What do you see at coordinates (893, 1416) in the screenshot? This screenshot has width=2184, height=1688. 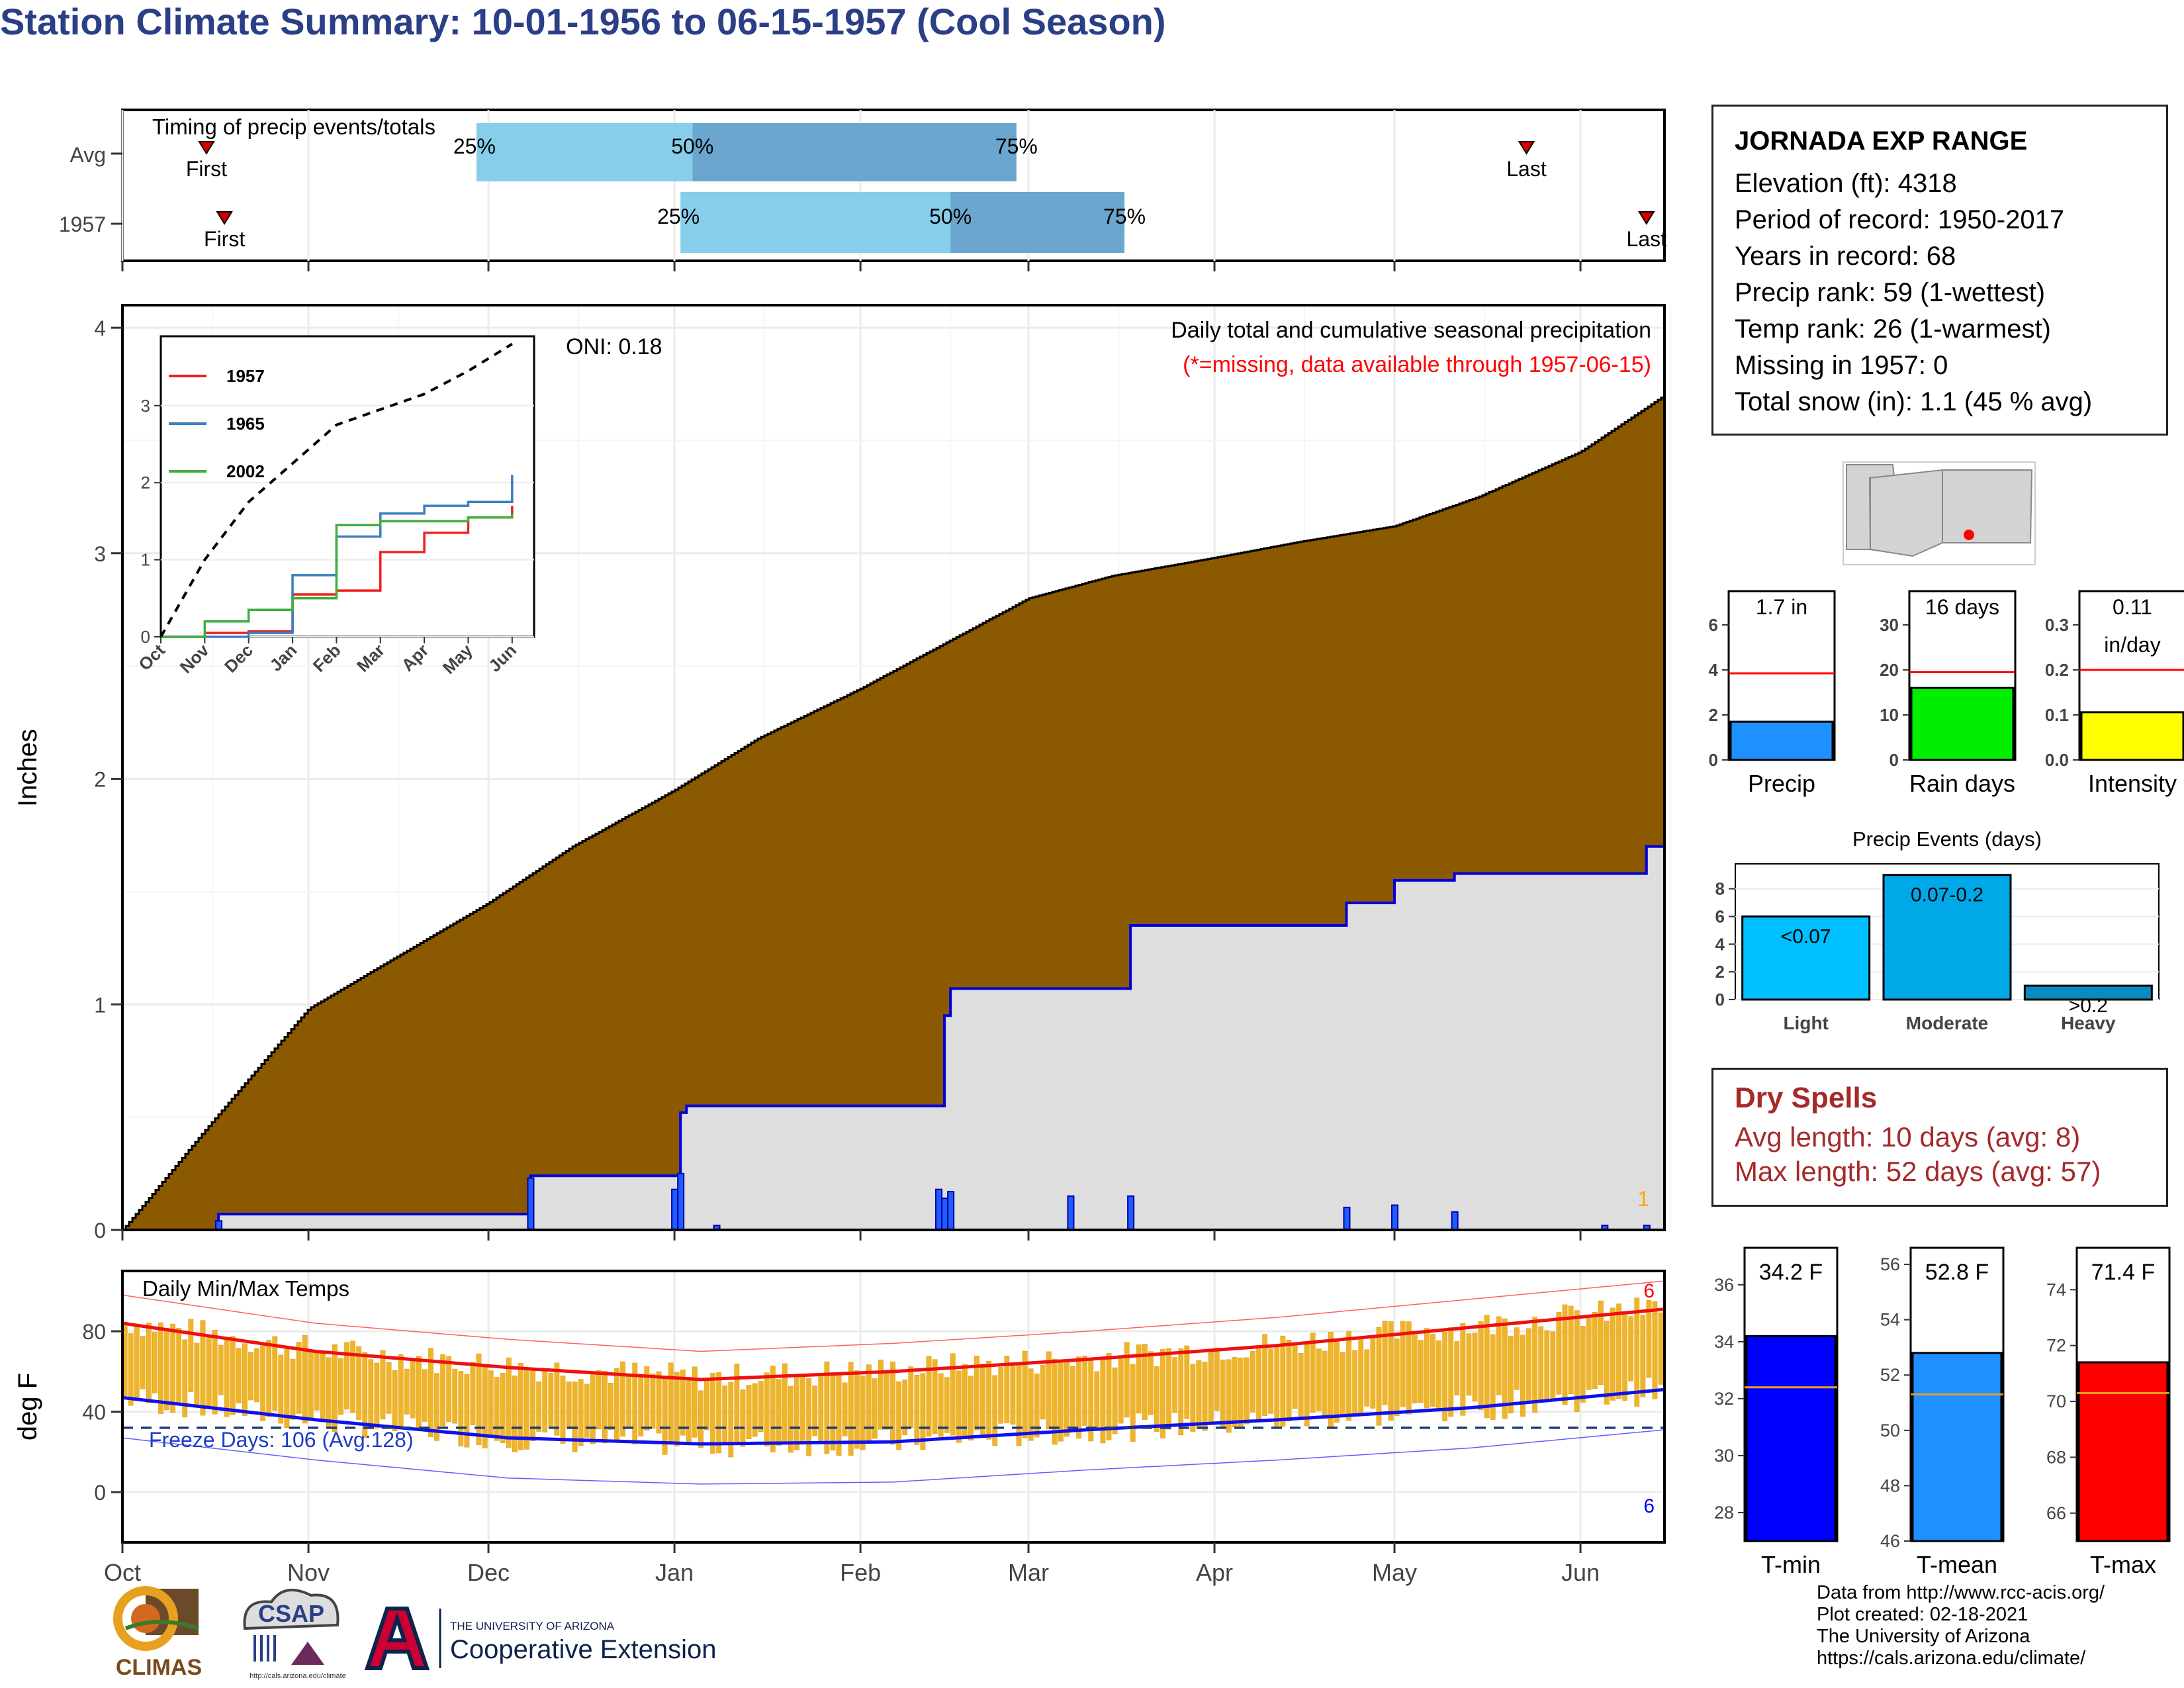 I see `avg-min-temp-line` at bounding box center [893, 1416].